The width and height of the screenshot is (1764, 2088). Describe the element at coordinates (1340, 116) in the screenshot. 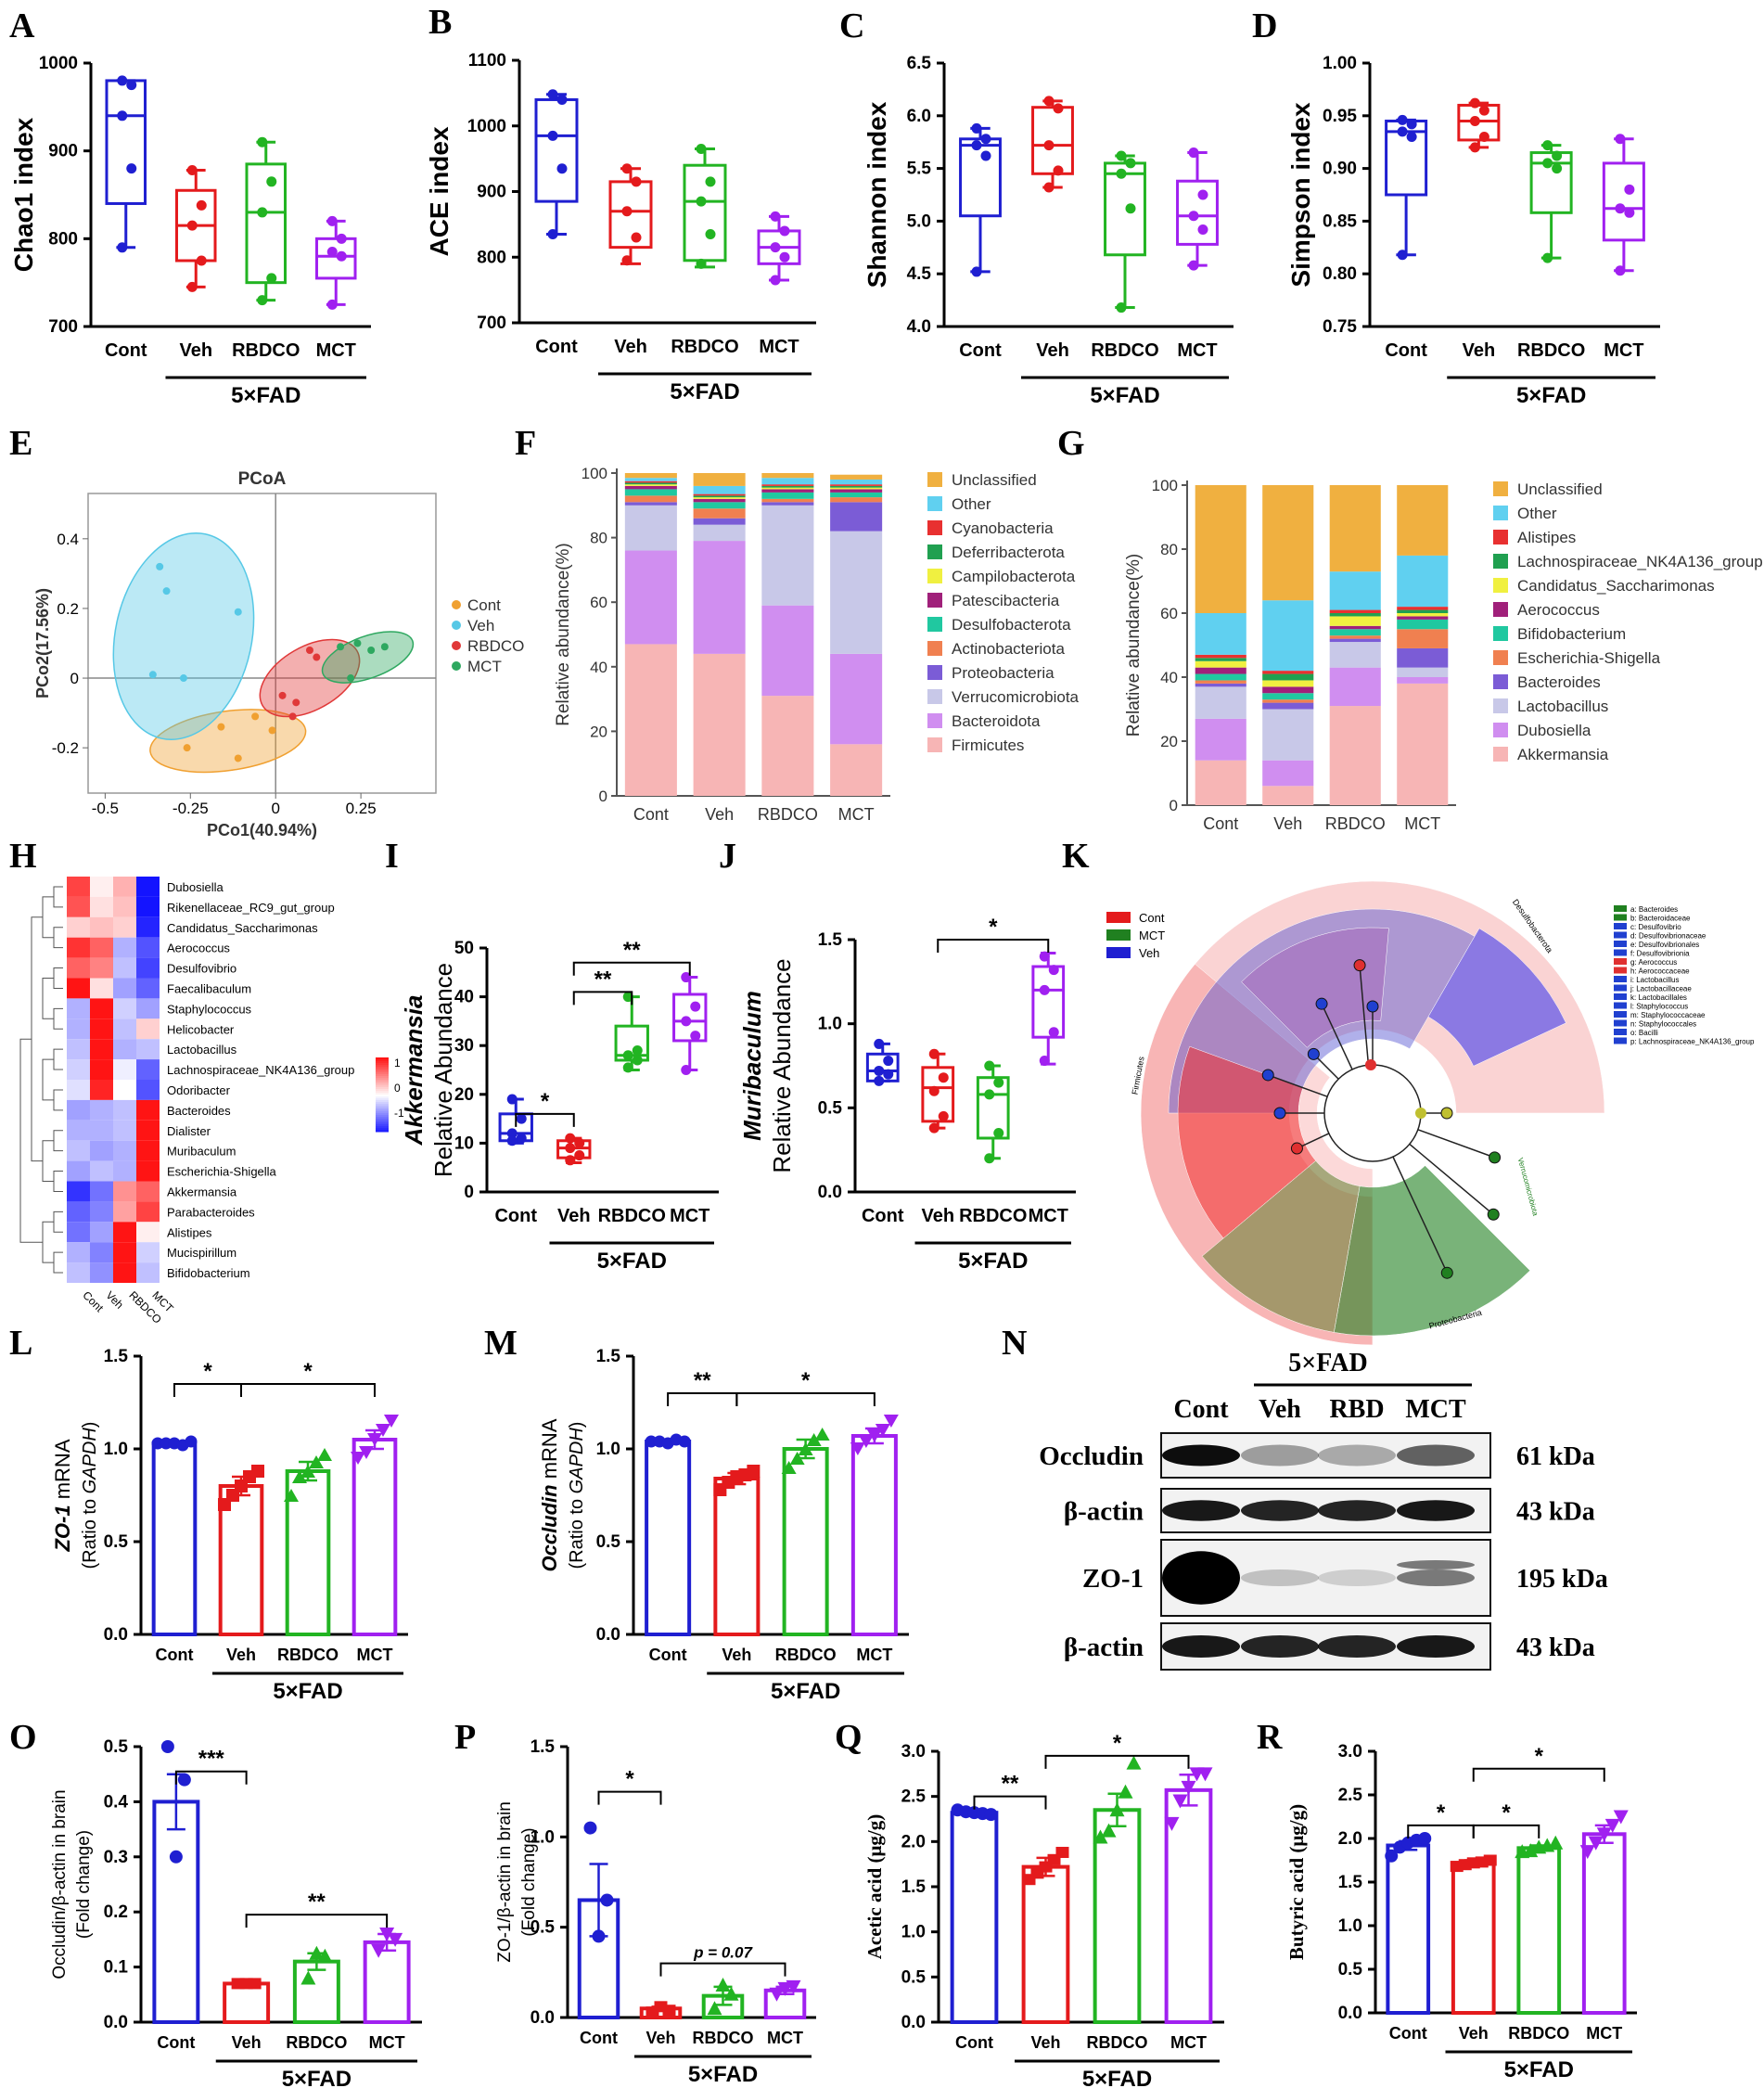

I see `y-tick-label: 0.95` at that location.